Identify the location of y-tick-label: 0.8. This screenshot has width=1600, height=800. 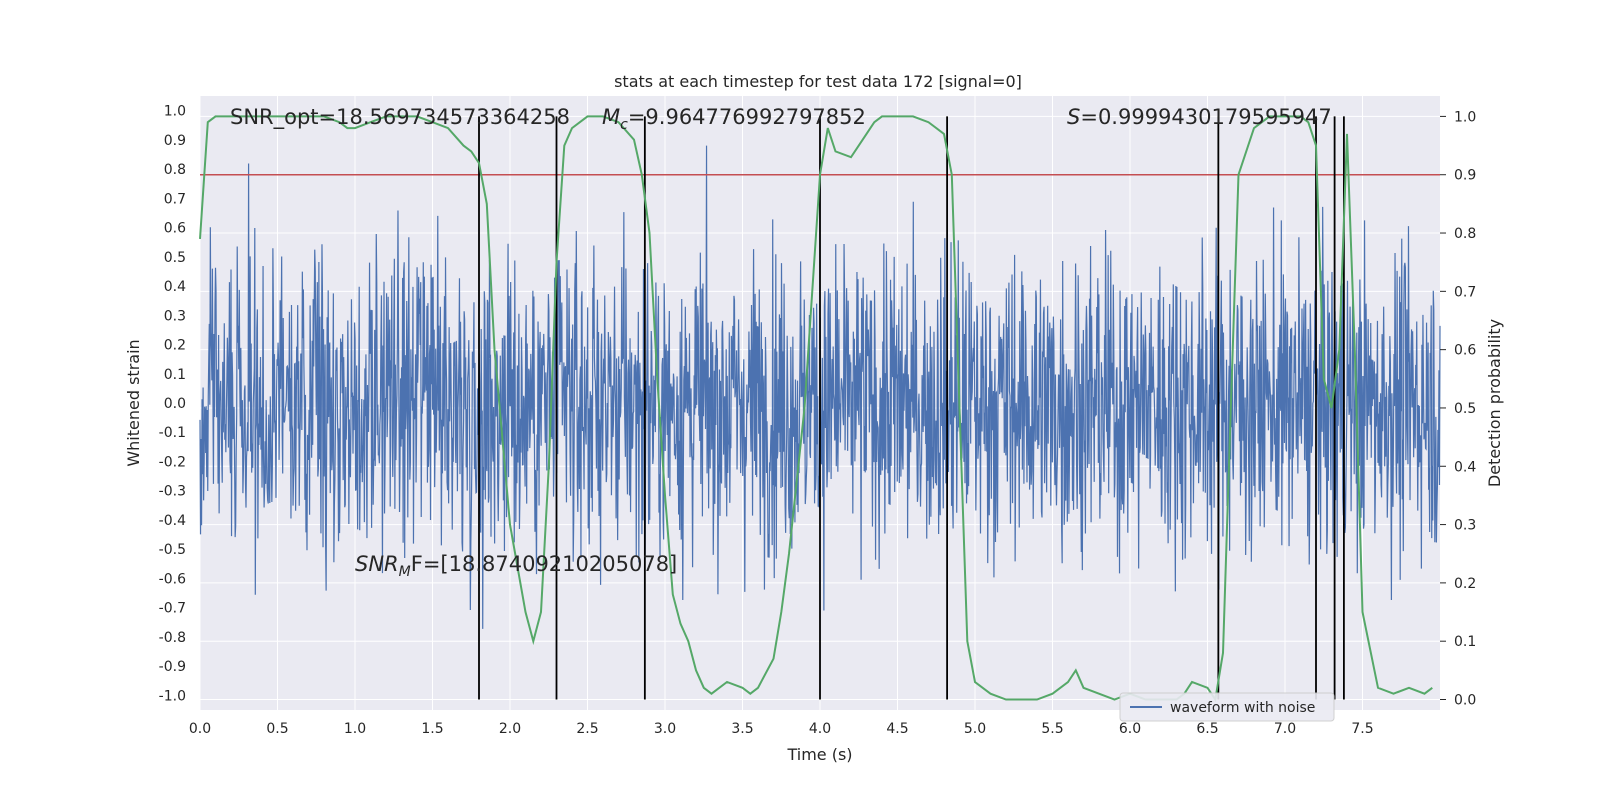
(175, 170).